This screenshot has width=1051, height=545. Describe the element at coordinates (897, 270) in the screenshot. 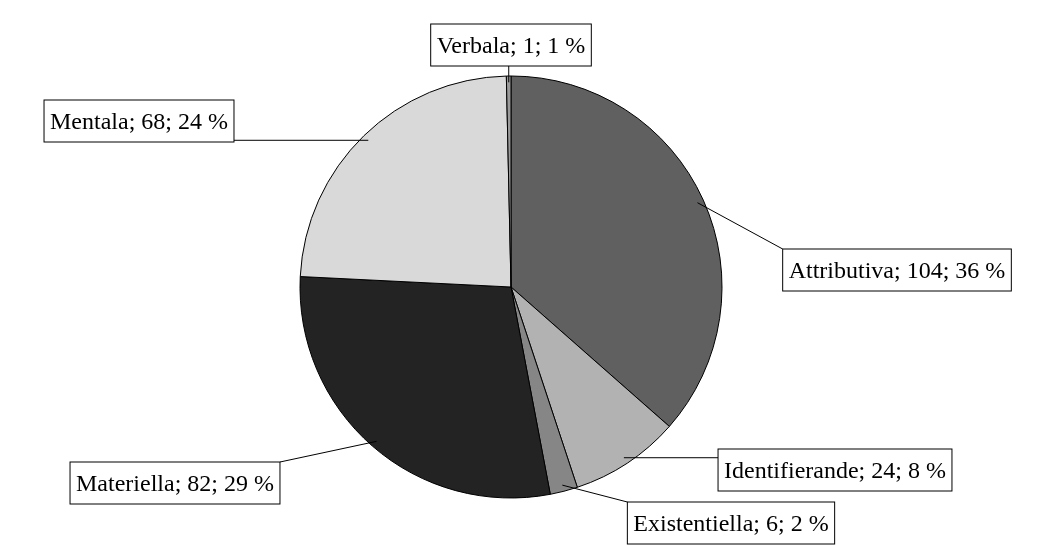

I see `slice-label: Attributiva; 104; 36 %` at that location.